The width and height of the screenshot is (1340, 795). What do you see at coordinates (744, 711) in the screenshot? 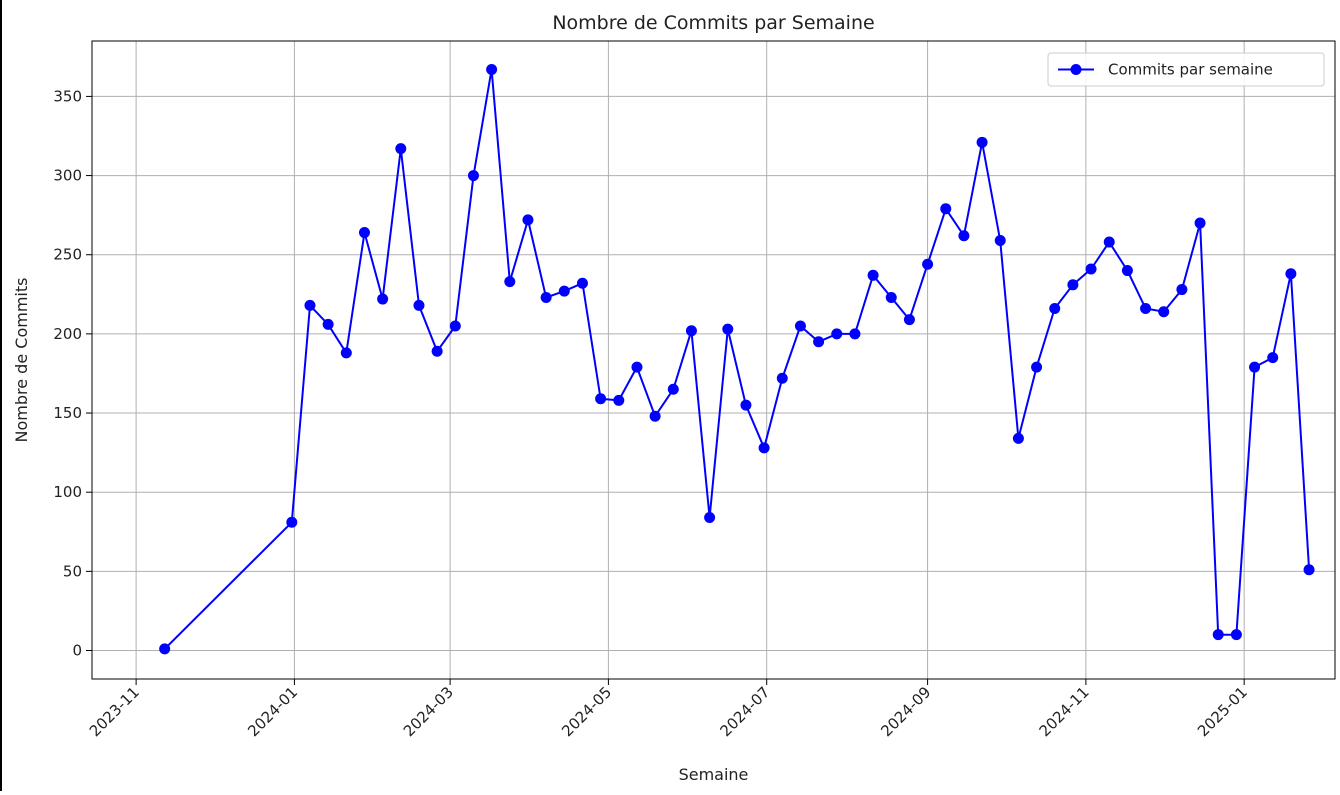
I see `x-tick-label: 2024-07` at bounding box center [744, 711].